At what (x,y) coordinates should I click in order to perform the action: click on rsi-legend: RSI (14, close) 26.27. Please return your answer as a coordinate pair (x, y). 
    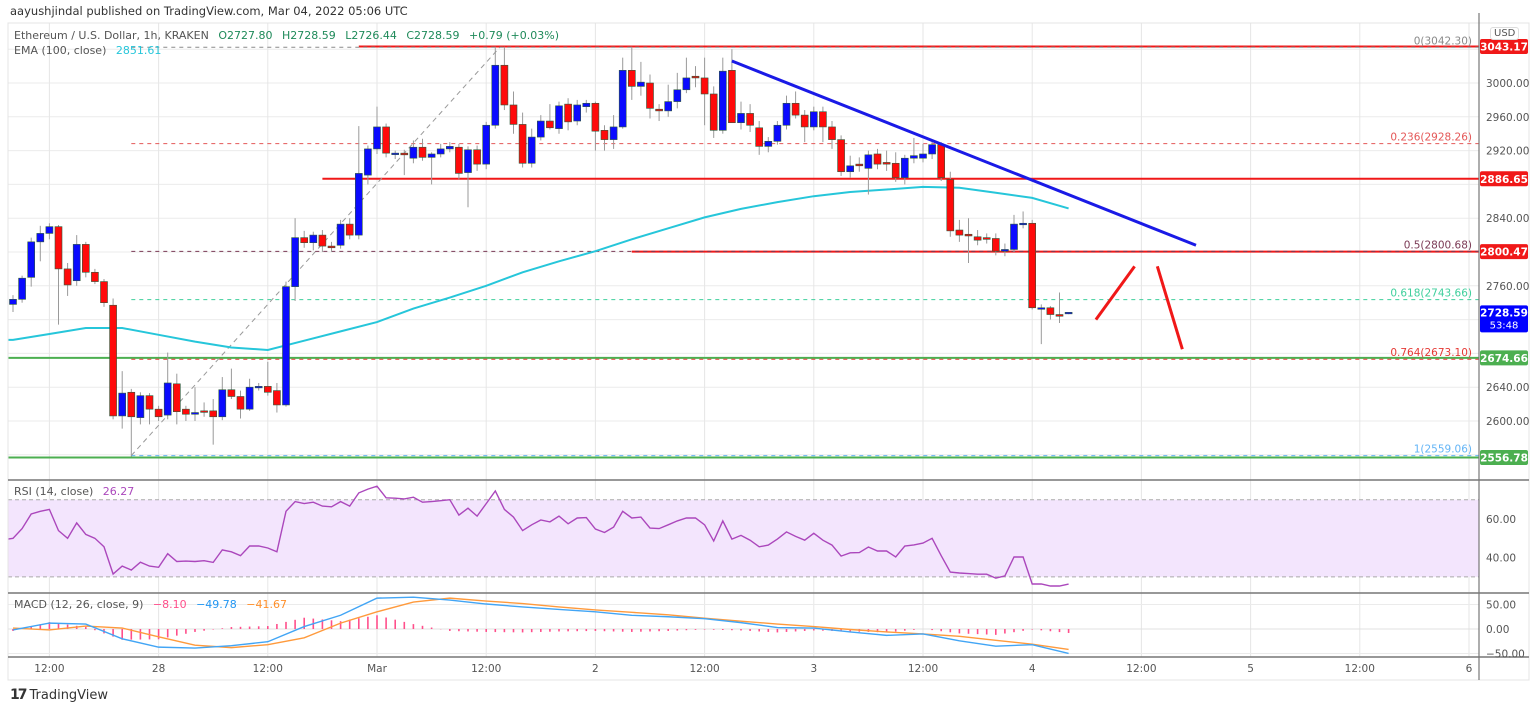
    Looking at the image, I should click on (74, 491).